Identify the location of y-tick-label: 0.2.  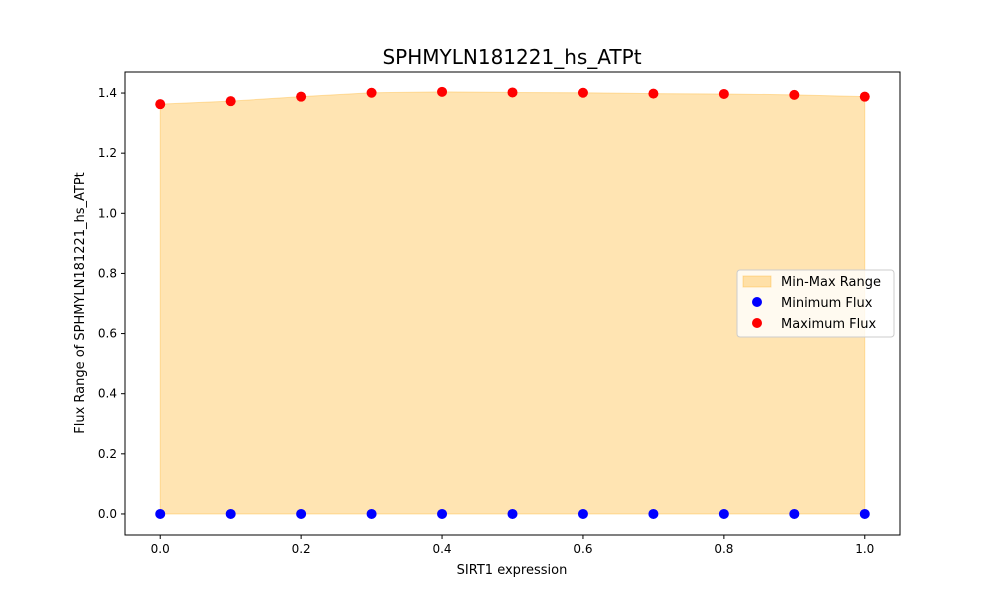
(107, 454).